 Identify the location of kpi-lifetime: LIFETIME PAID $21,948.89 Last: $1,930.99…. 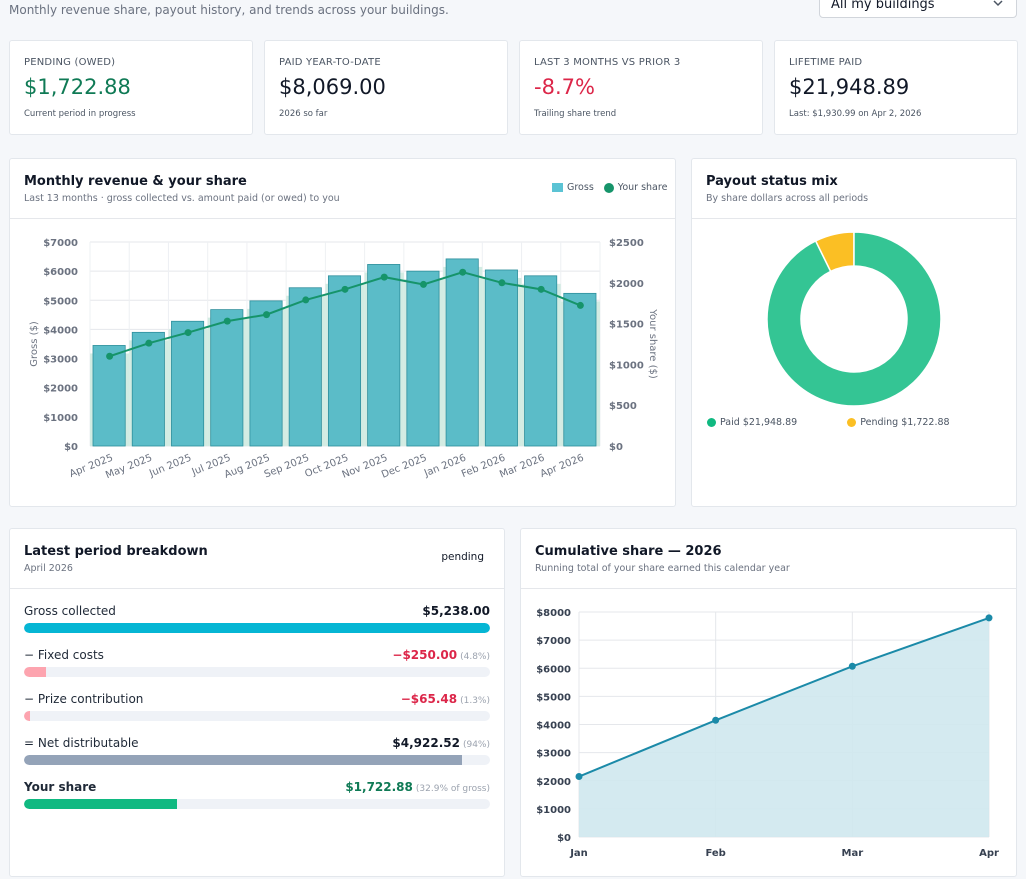
(896, 87).